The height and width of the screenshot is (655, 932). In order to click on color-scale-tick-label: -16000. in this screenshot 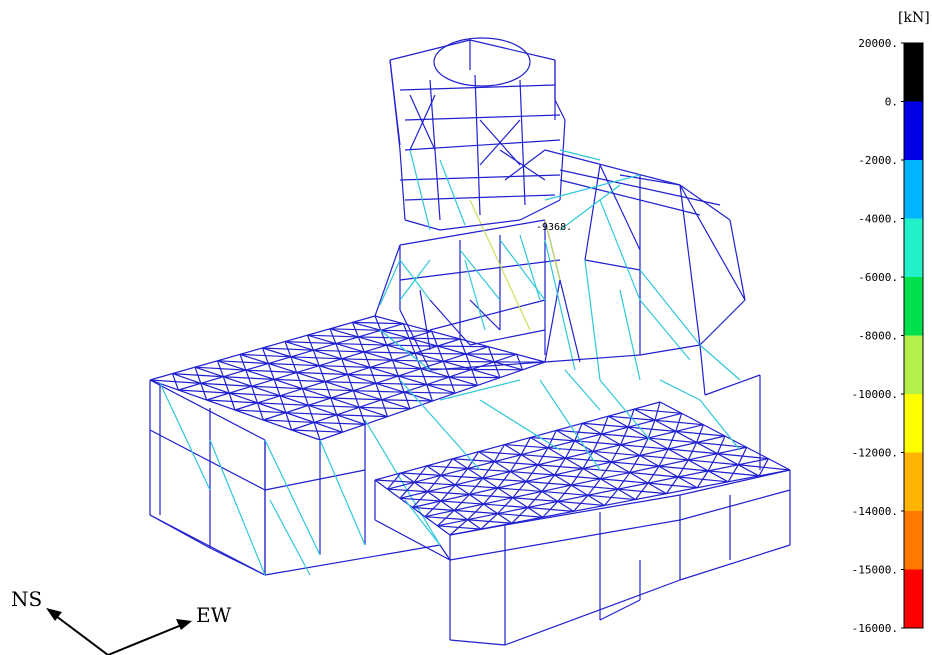, I will do `click(875, 628)`.